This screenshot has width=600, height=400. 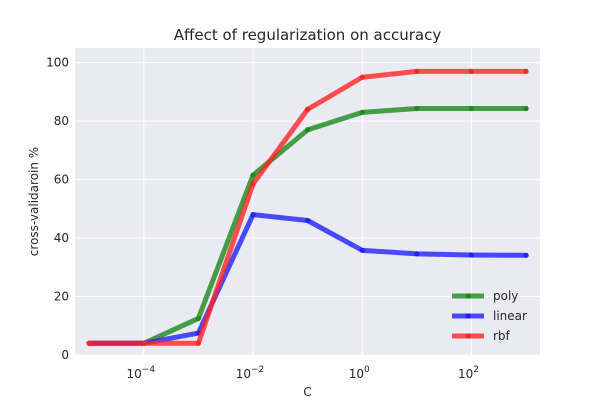 I want to click on y-axis-label: cross-validaroin %, so click(x=34, y=201).